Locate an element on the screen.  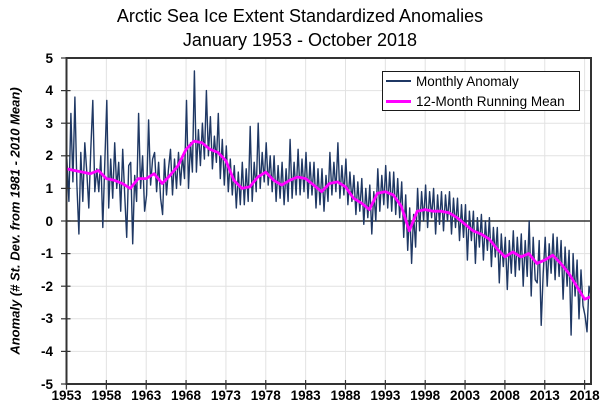
y-tick-label: 5 is located at coordinates (49, 58).